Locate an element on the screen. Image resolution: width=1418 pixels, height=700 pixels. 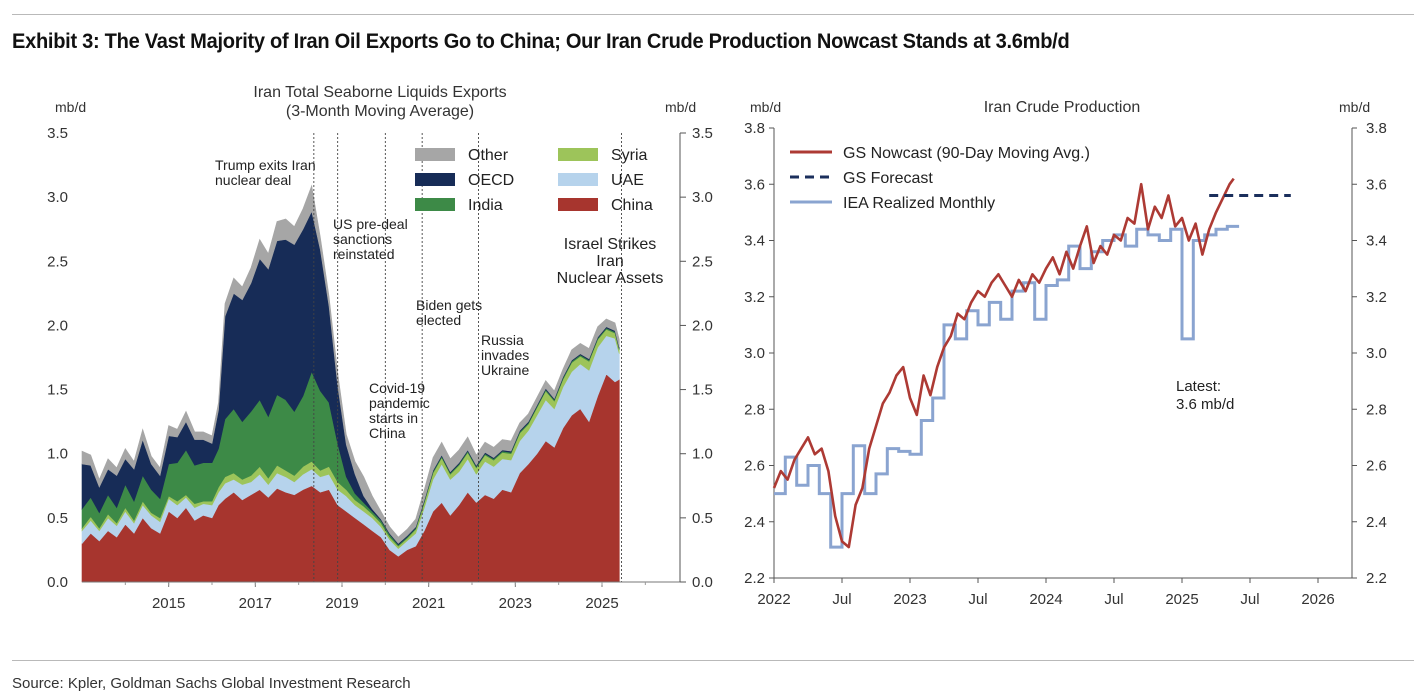
right-y-tick-label-left: 2.2 is located at coordinates (754, 578).